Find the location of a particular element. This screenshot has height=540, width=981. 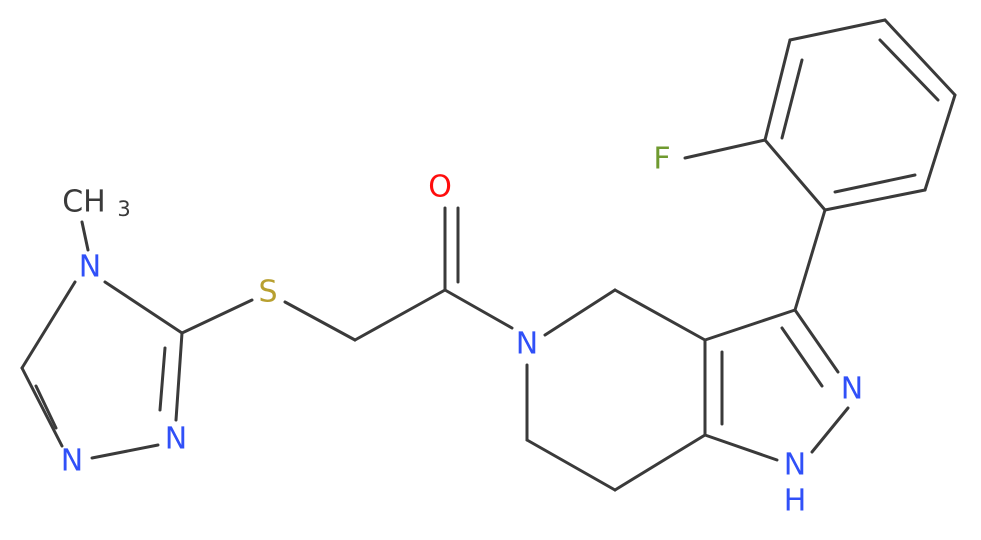

atom-label: S is located at coordinates (267, 292).